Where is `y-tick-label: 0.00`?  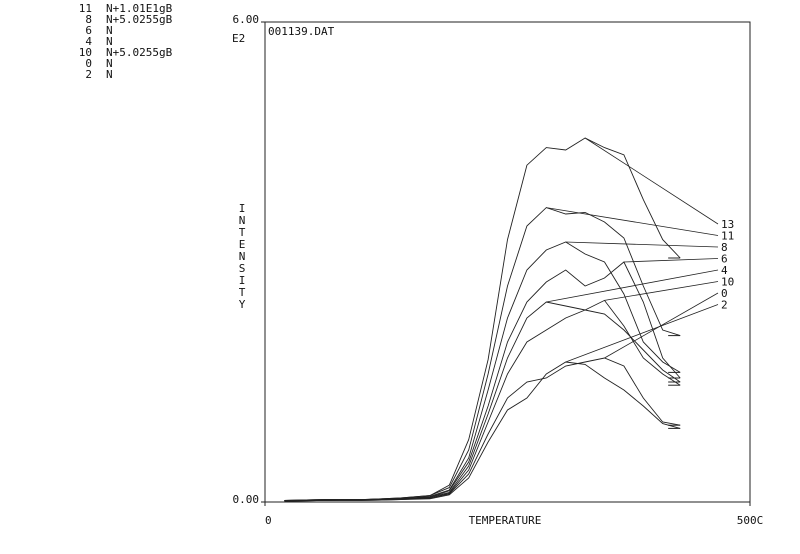 y-tick-label: 0.00 is located at coordinates (246, 499).